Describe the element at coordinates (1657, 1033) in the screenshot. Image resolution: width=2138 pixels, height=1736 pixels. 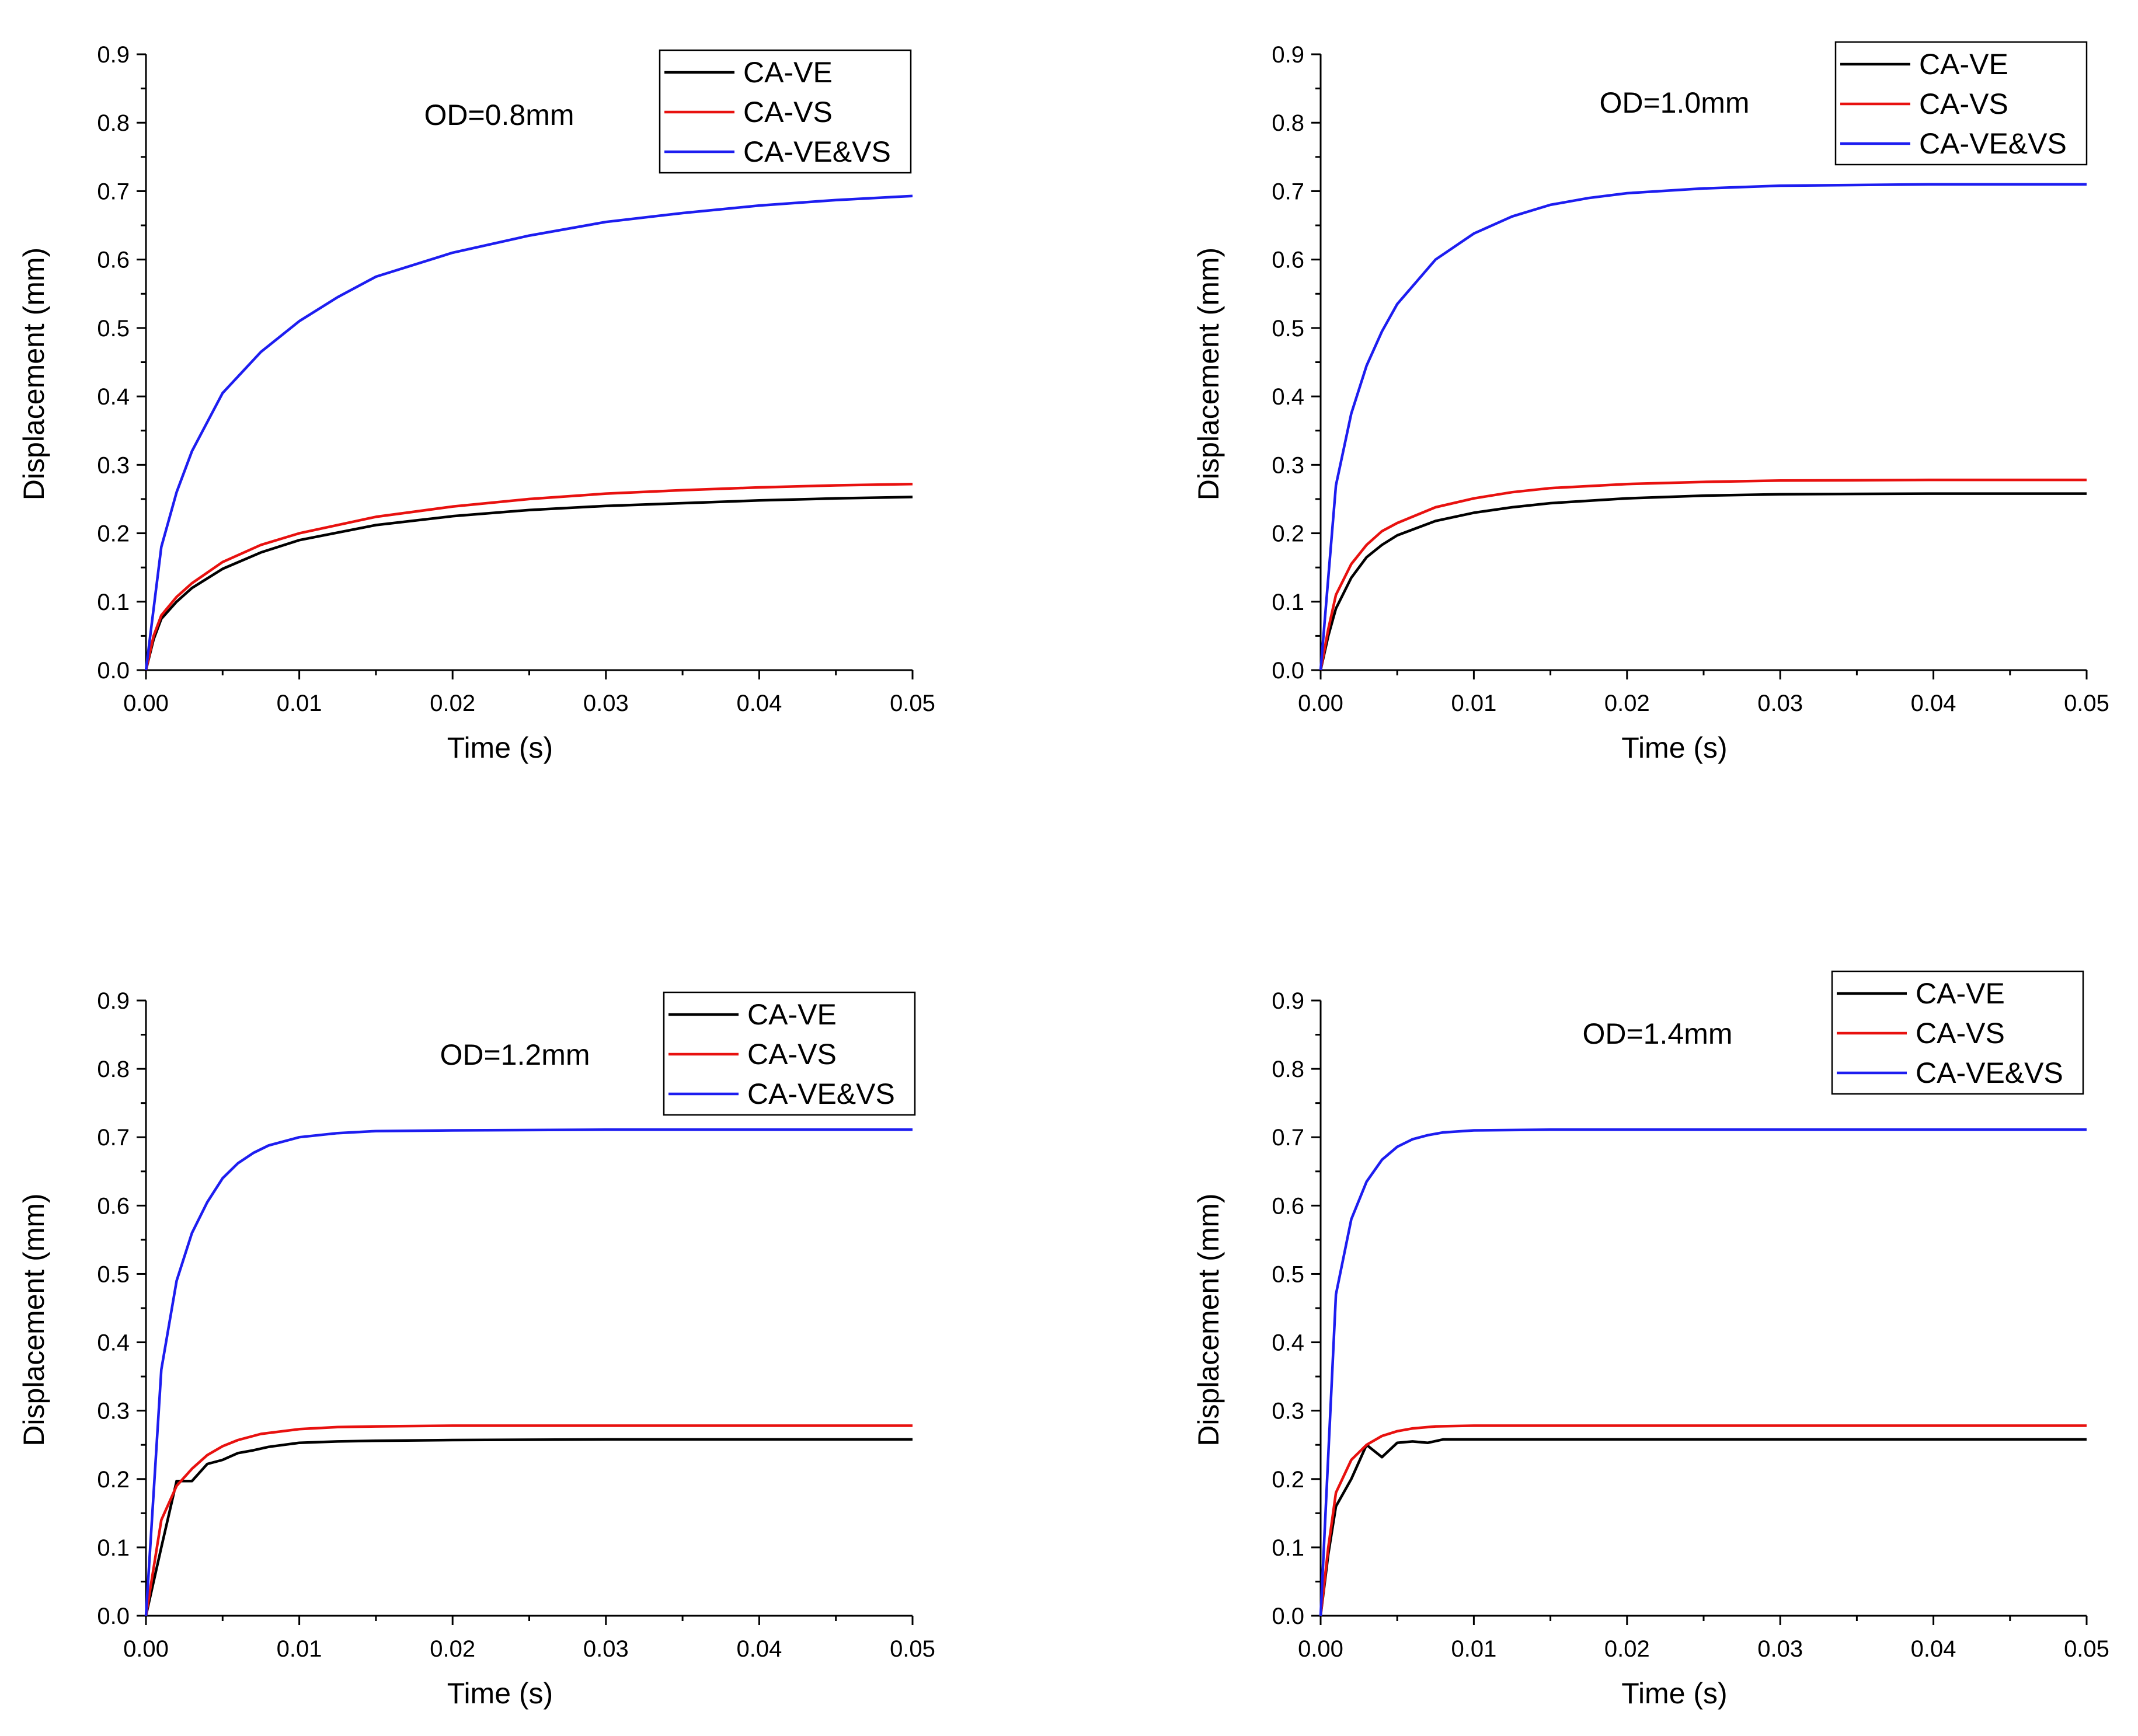
I see `od-annotation: OD=1.4mm` at that location.